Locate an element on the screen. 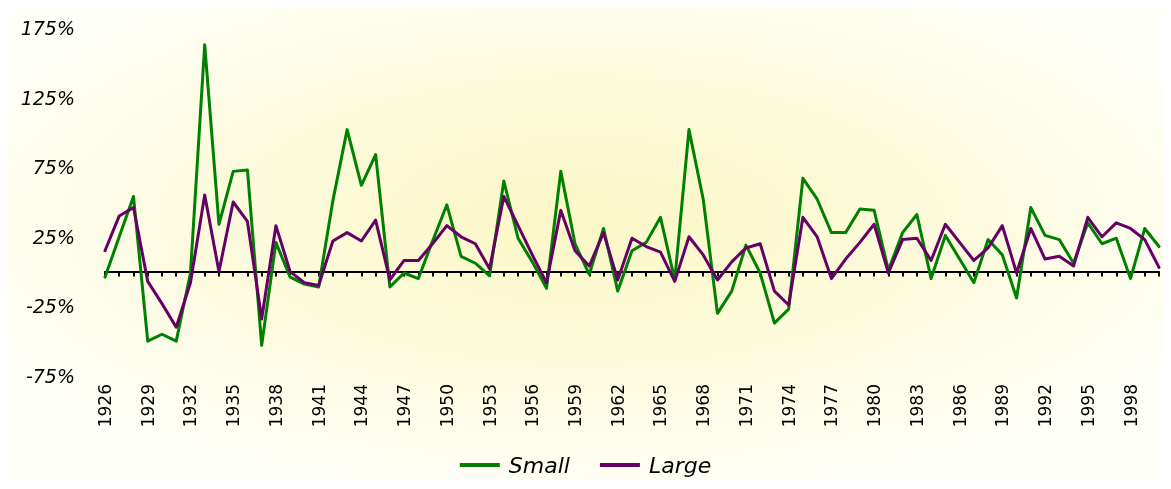  x-tick-label: 1995 is located at coordinates (1087, 406).